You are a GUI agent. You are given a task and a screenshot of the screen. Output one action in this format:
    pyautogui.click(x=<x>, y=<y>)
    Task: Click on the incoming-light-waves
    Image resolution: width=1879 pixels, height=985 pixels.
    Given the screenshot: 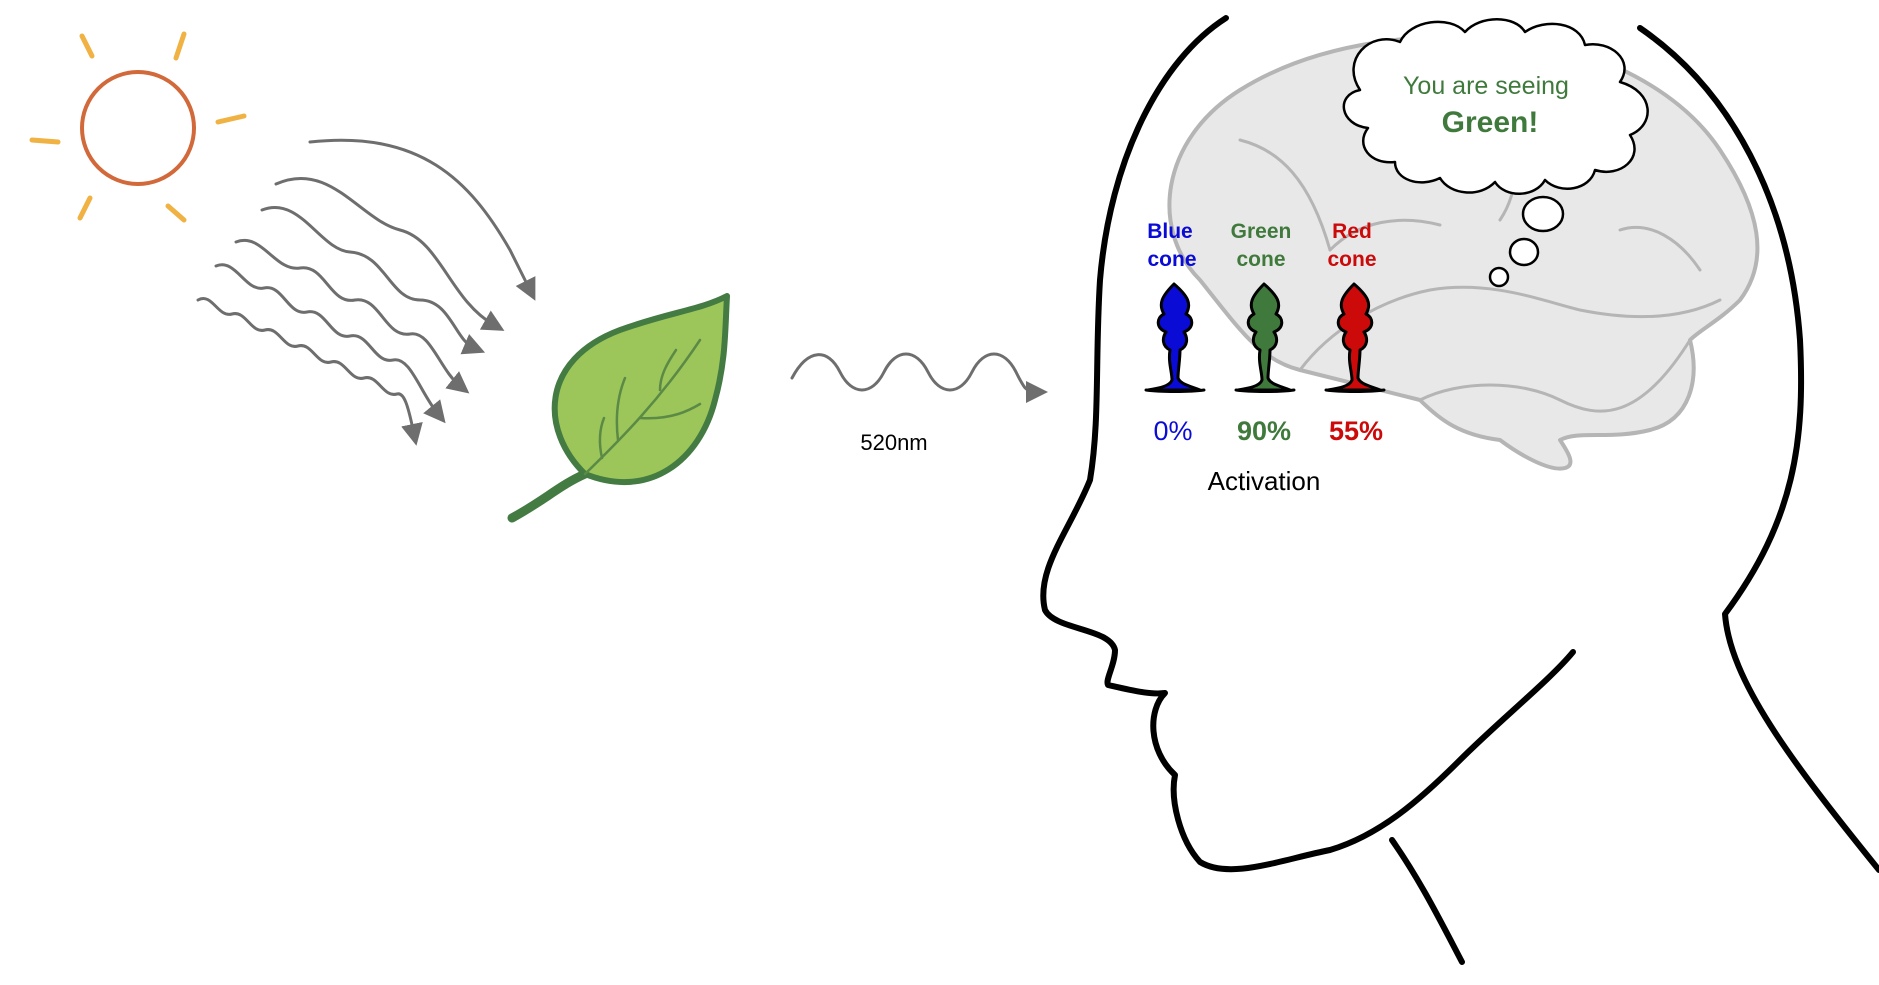 What is the action you would take?
    pyautogui.click(x=366, y=292)
    